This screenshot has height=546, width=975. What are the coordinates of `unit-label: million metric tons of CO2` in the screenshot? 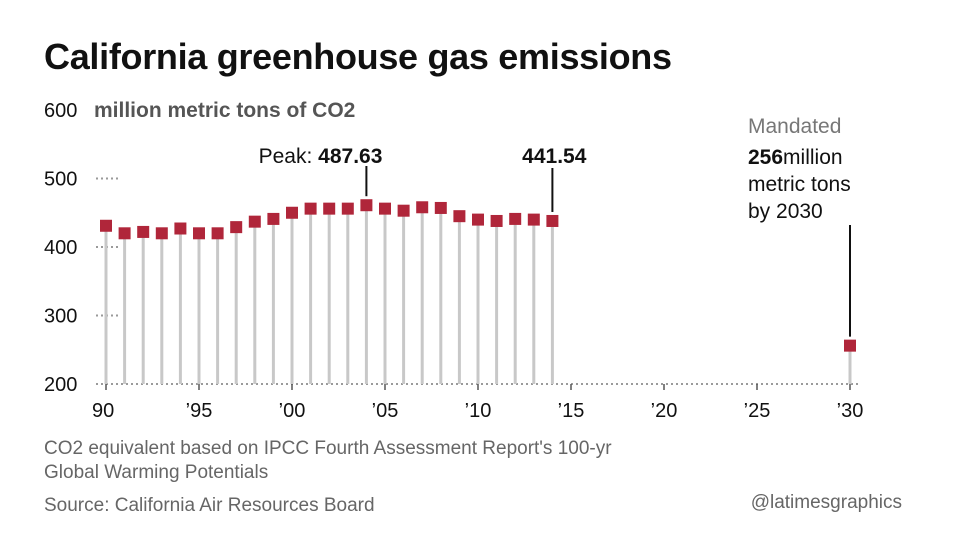 It's located at (224, 110).